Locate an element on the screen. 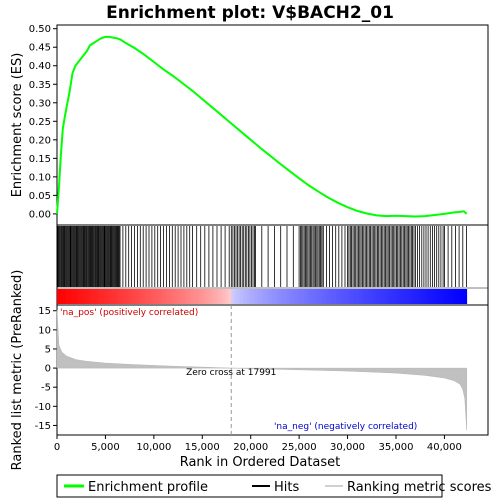  zero-cross-annotation: Zero cross at 17991 is located at coordinates (231, 373).